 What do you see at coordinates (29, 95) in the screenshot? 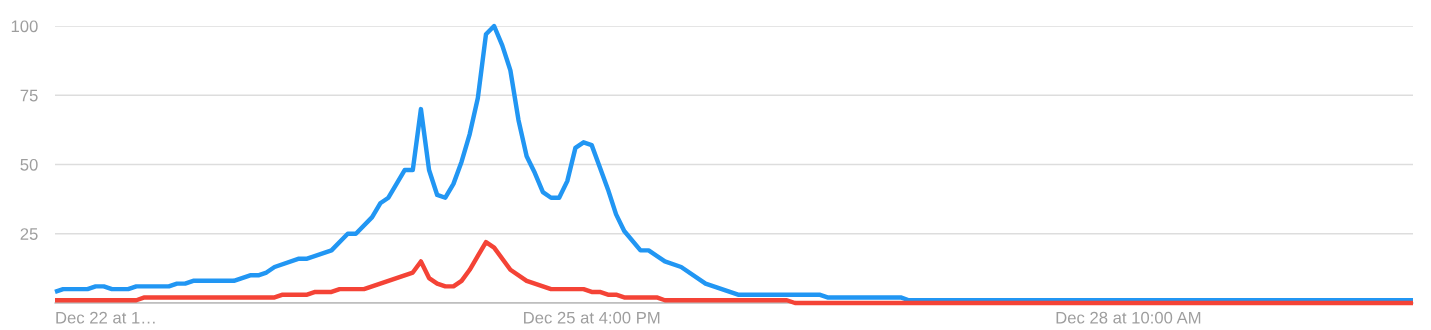
I see `y-tick-label: 75` at bounding box center [29, 95].